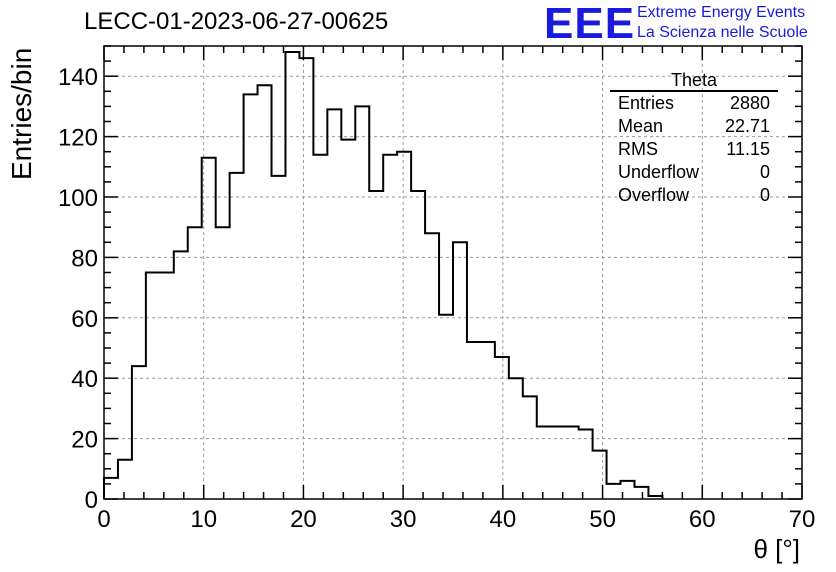 The image size is (836, 572). I want to click on y-tick-label: 80, so click(84, 258).